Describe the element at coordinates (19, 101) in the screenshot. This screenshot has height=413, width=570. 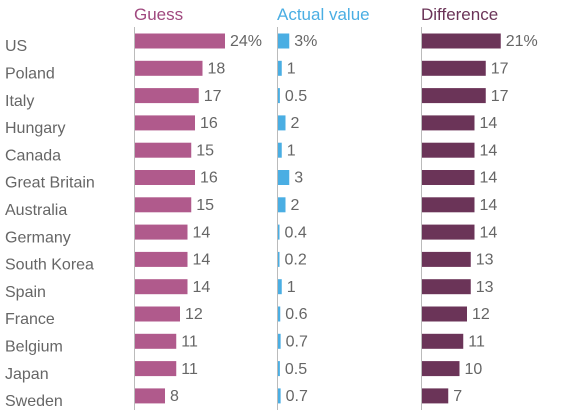
I see `category-label: Italy` at that location.